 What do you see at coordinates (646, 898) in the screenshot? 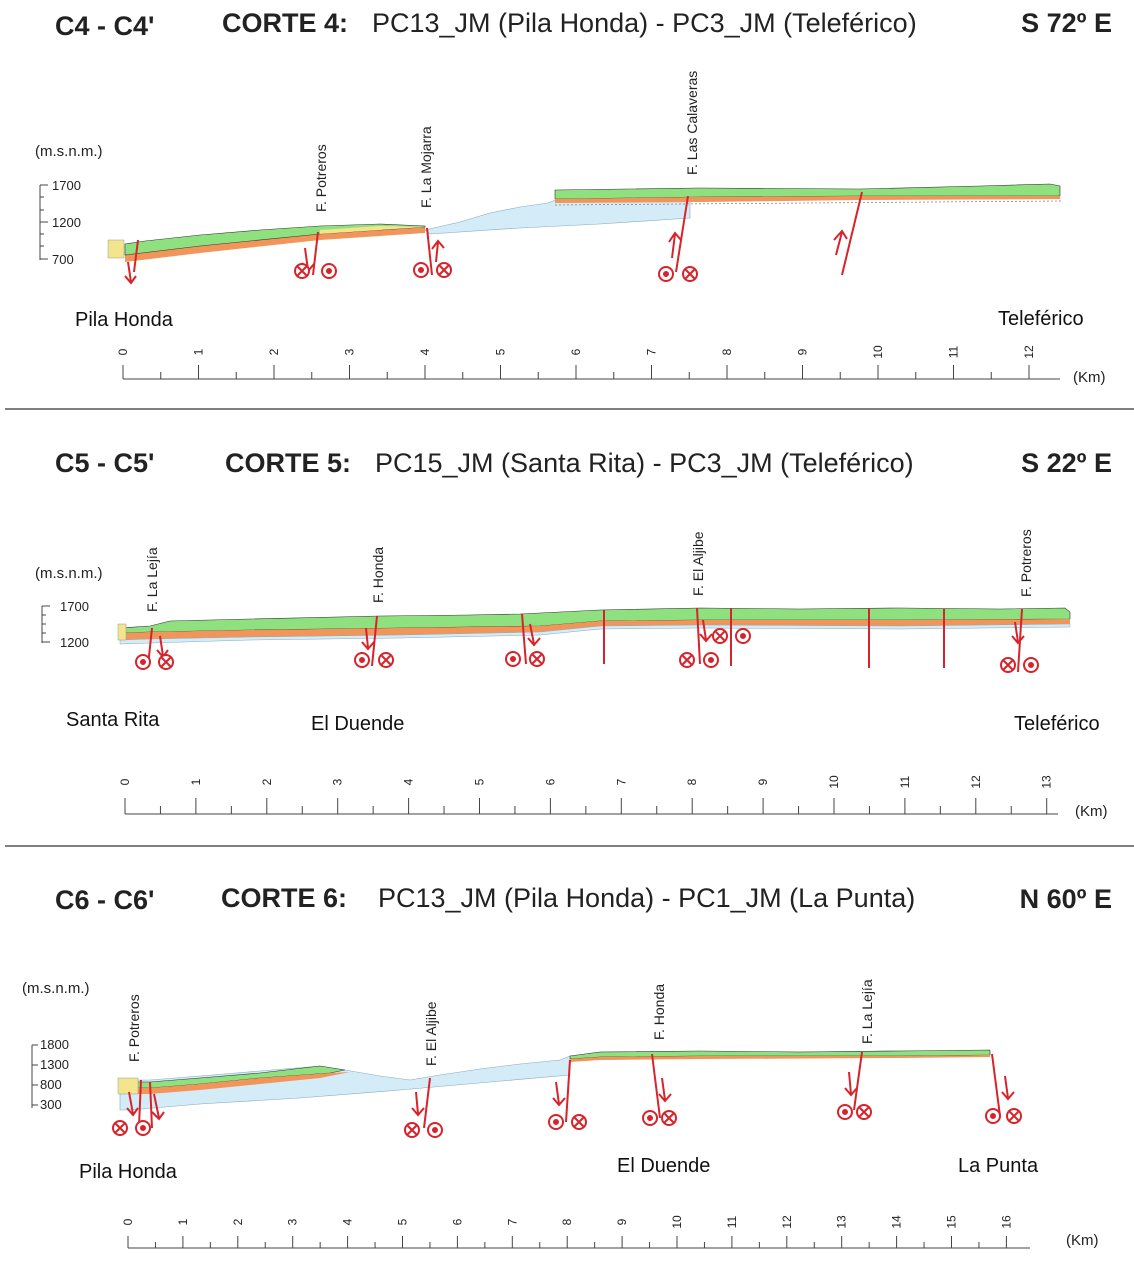
I see `section-title: PC13_JM (Pila Honda) - PC1_JM (La Punta)` at bounding box center [646, 898].